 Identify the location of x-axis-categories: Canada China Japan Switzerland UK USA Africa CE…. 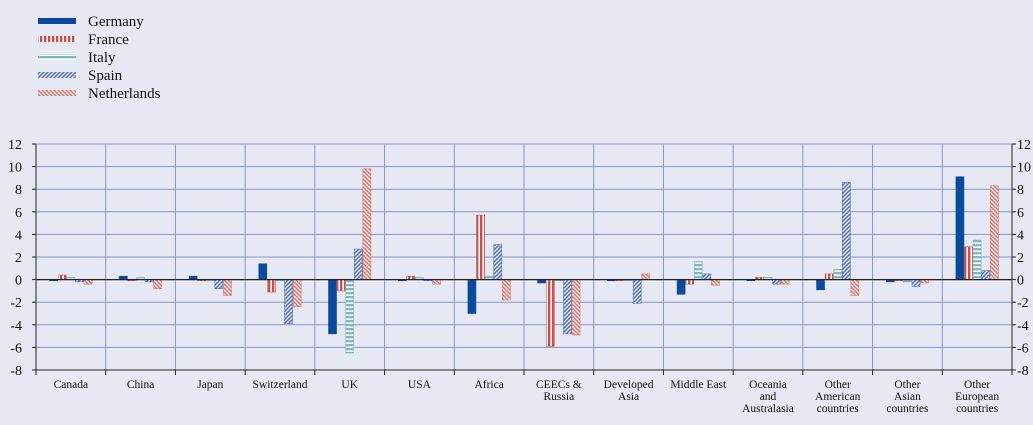
(527, 397).